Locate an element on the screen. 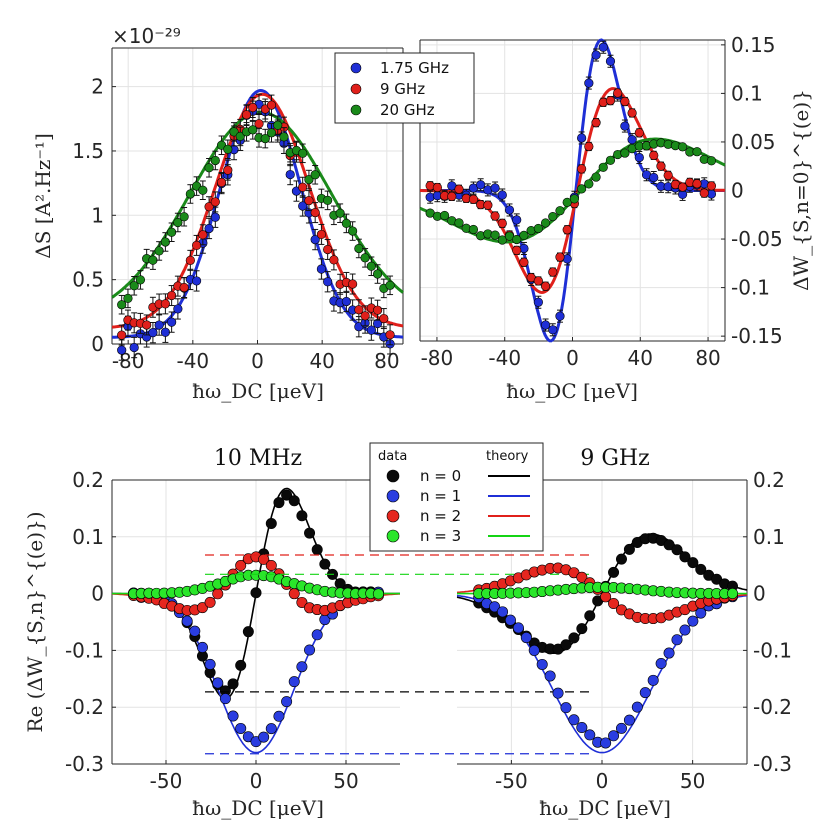 This screenshot has height=830, width=830. x-tick-label: 50 is located at coordinates (692, 781).